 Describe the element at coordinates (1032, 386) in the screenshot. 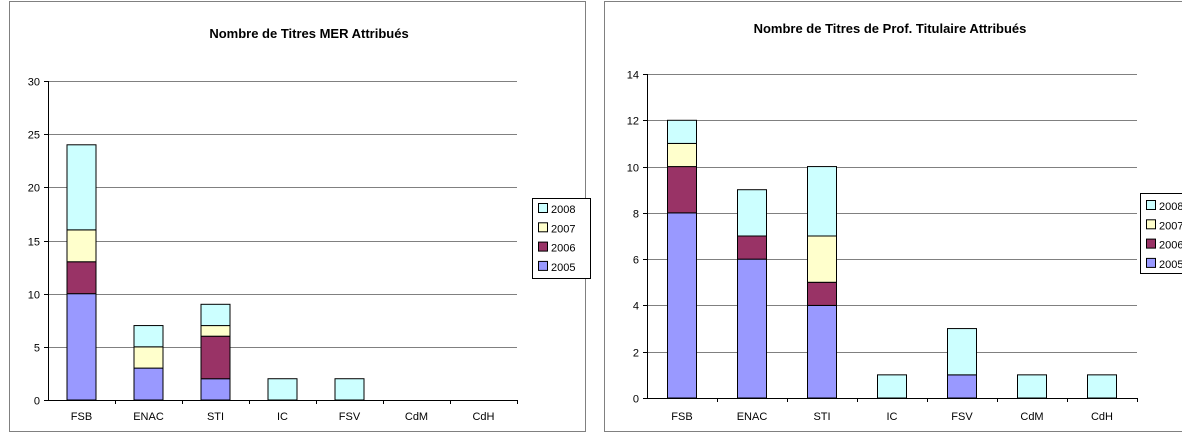

I see `bar-cdm-2008` at that location.